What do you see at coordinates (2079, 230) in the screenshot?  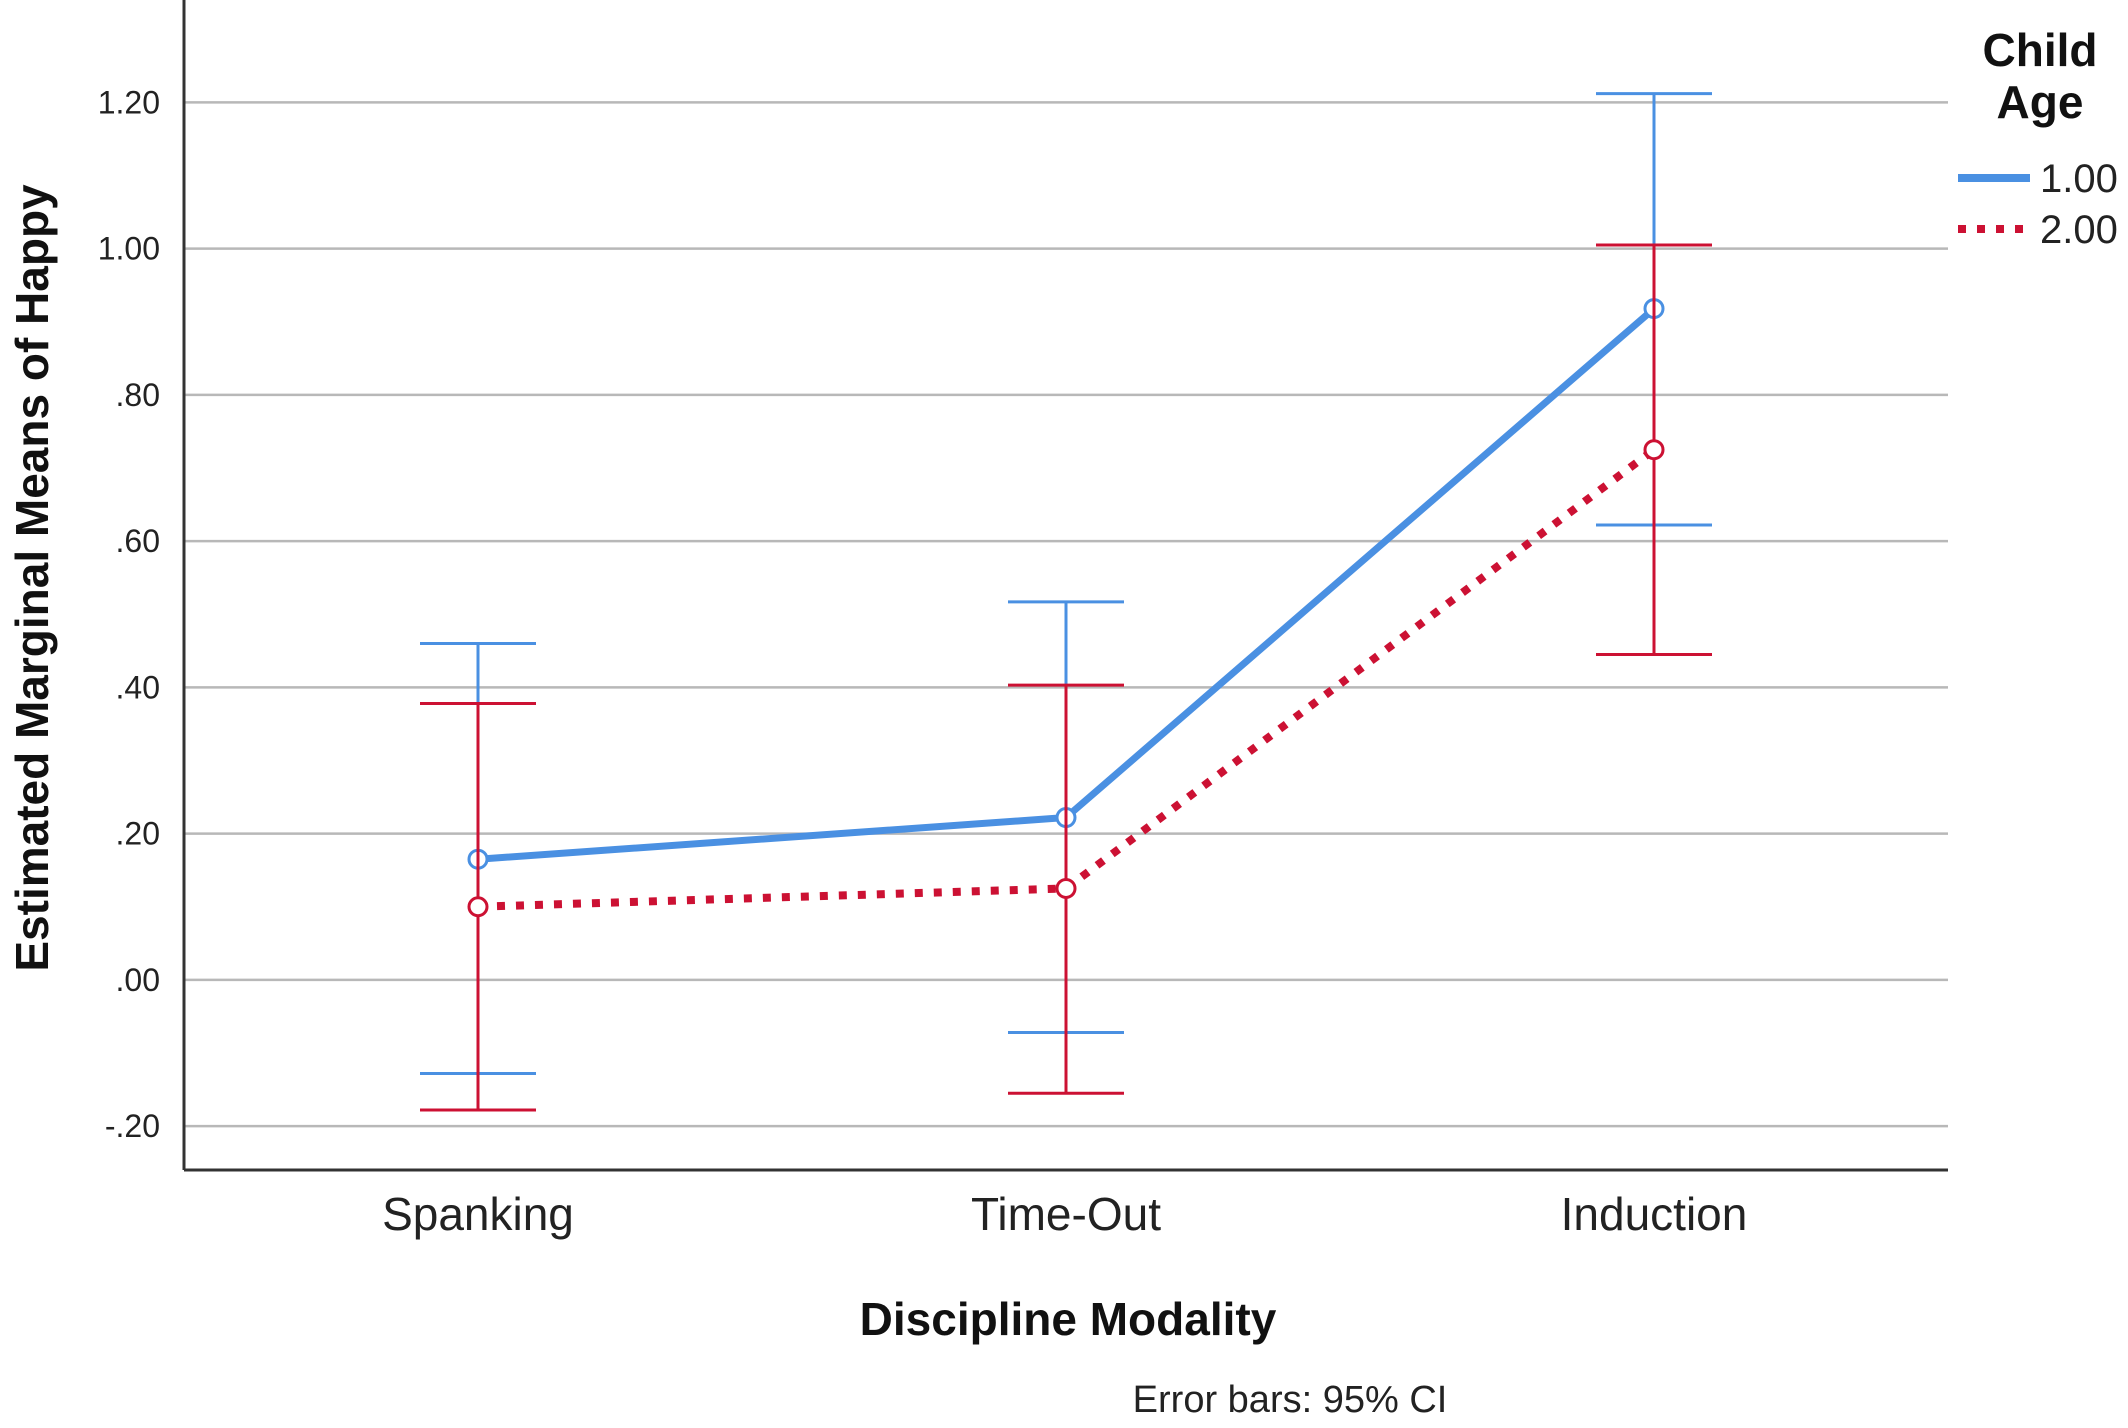 I see `legend-label: 2.00` at bounding box center [2079, 230].